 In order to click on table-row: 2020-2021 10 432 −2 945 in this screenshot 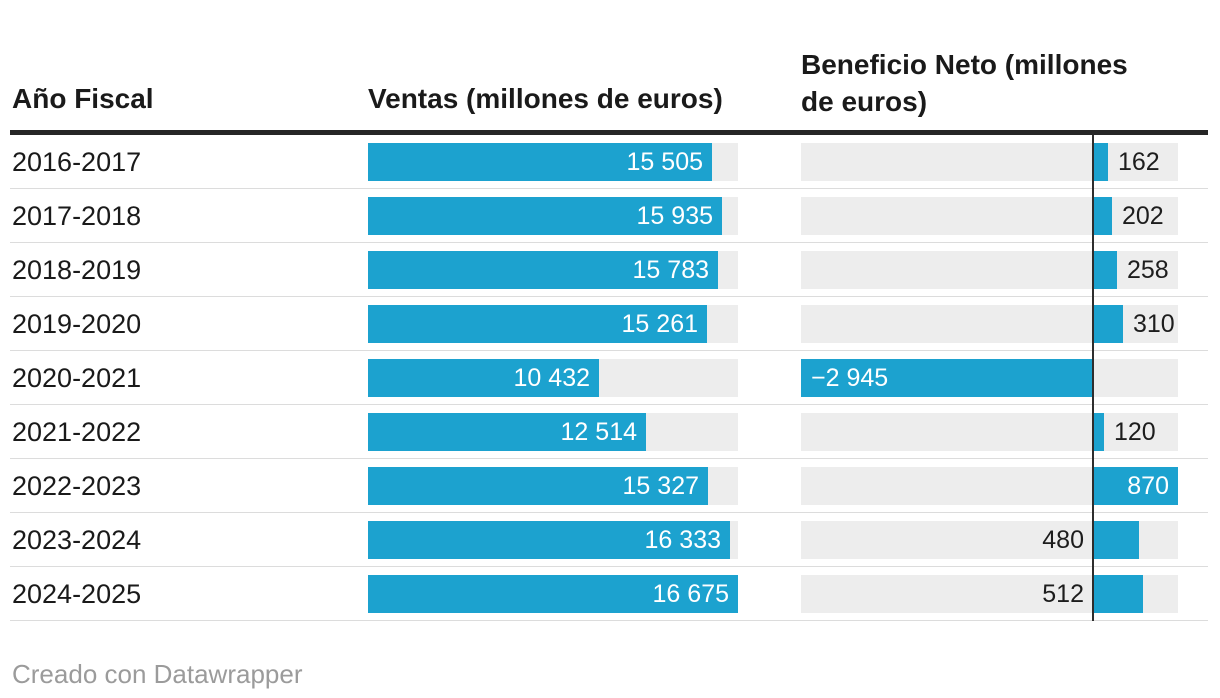, I will do `click(610, 378)`.